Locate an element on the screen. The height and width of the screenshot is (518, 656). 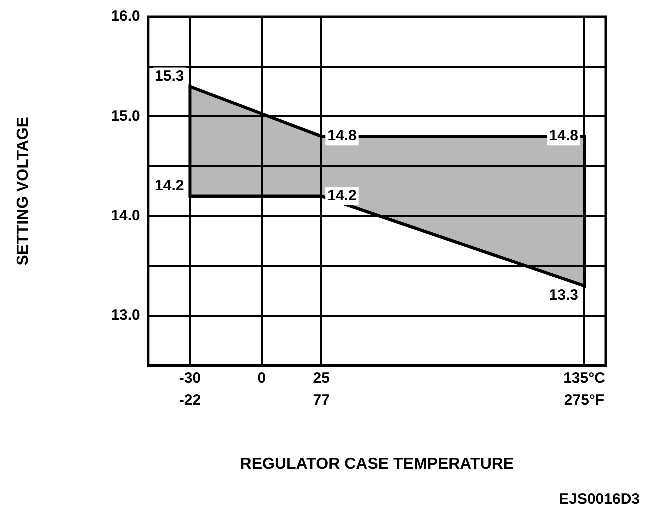
y-axis-title: SETTING VOLTAGE is located at coordinates (23, 191).